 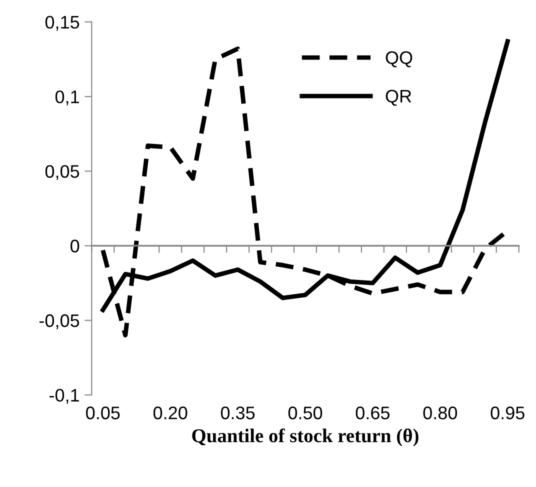 What do you see at coordinates (62, 172) in the screenshot?
I see `y-tick-label: 0,05` at bounding box center [62, 172].